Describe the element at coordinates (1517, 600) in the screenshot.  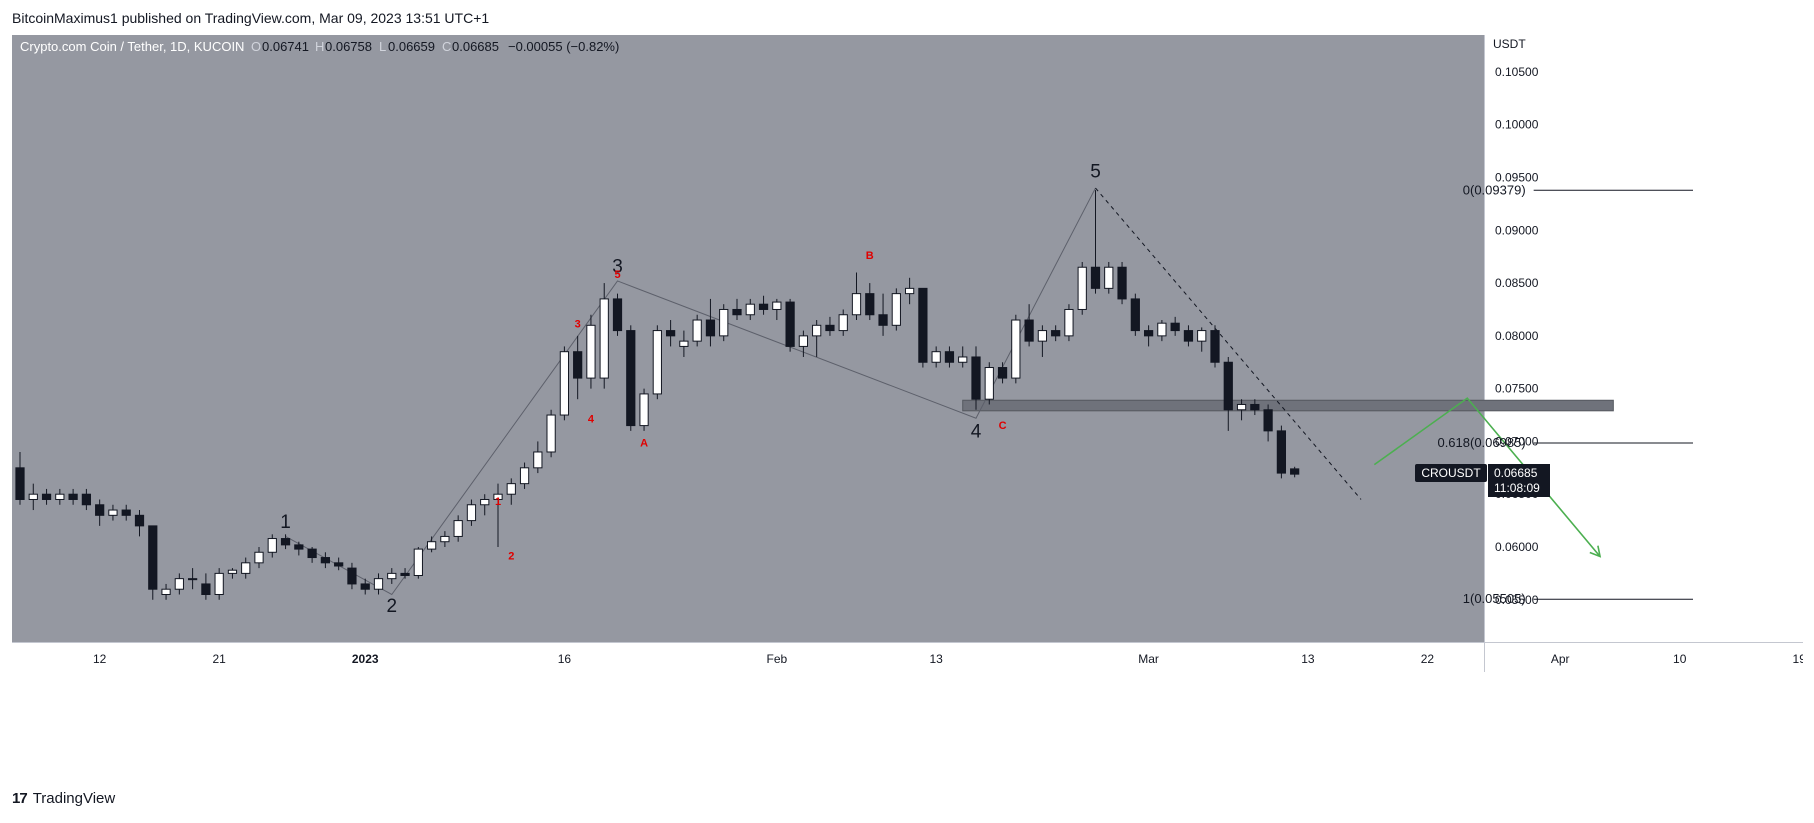
I see `price-tick-label: 0.05500` at that location.